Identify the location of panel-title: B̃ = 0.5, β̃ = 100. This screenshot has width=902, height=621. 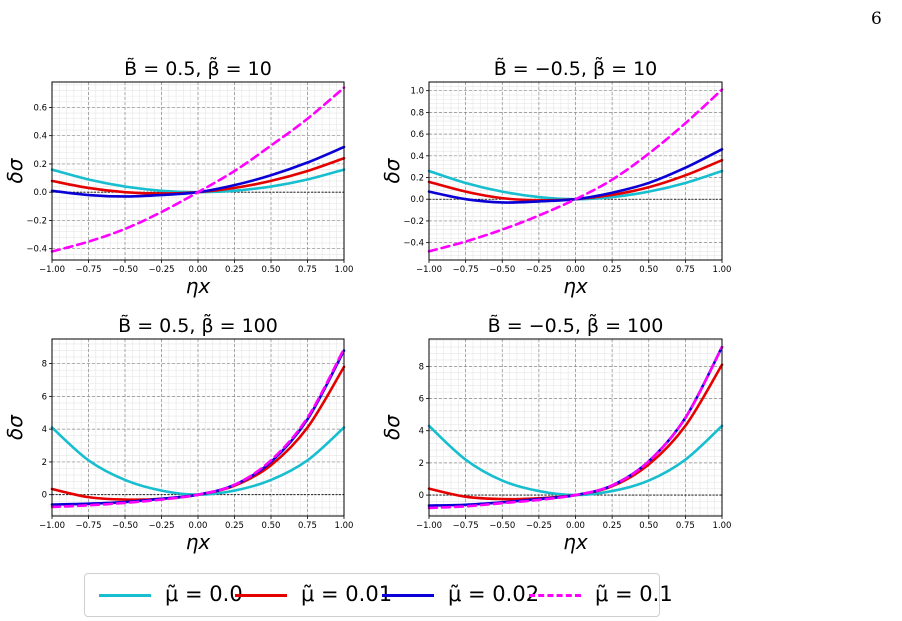
(198, 324).